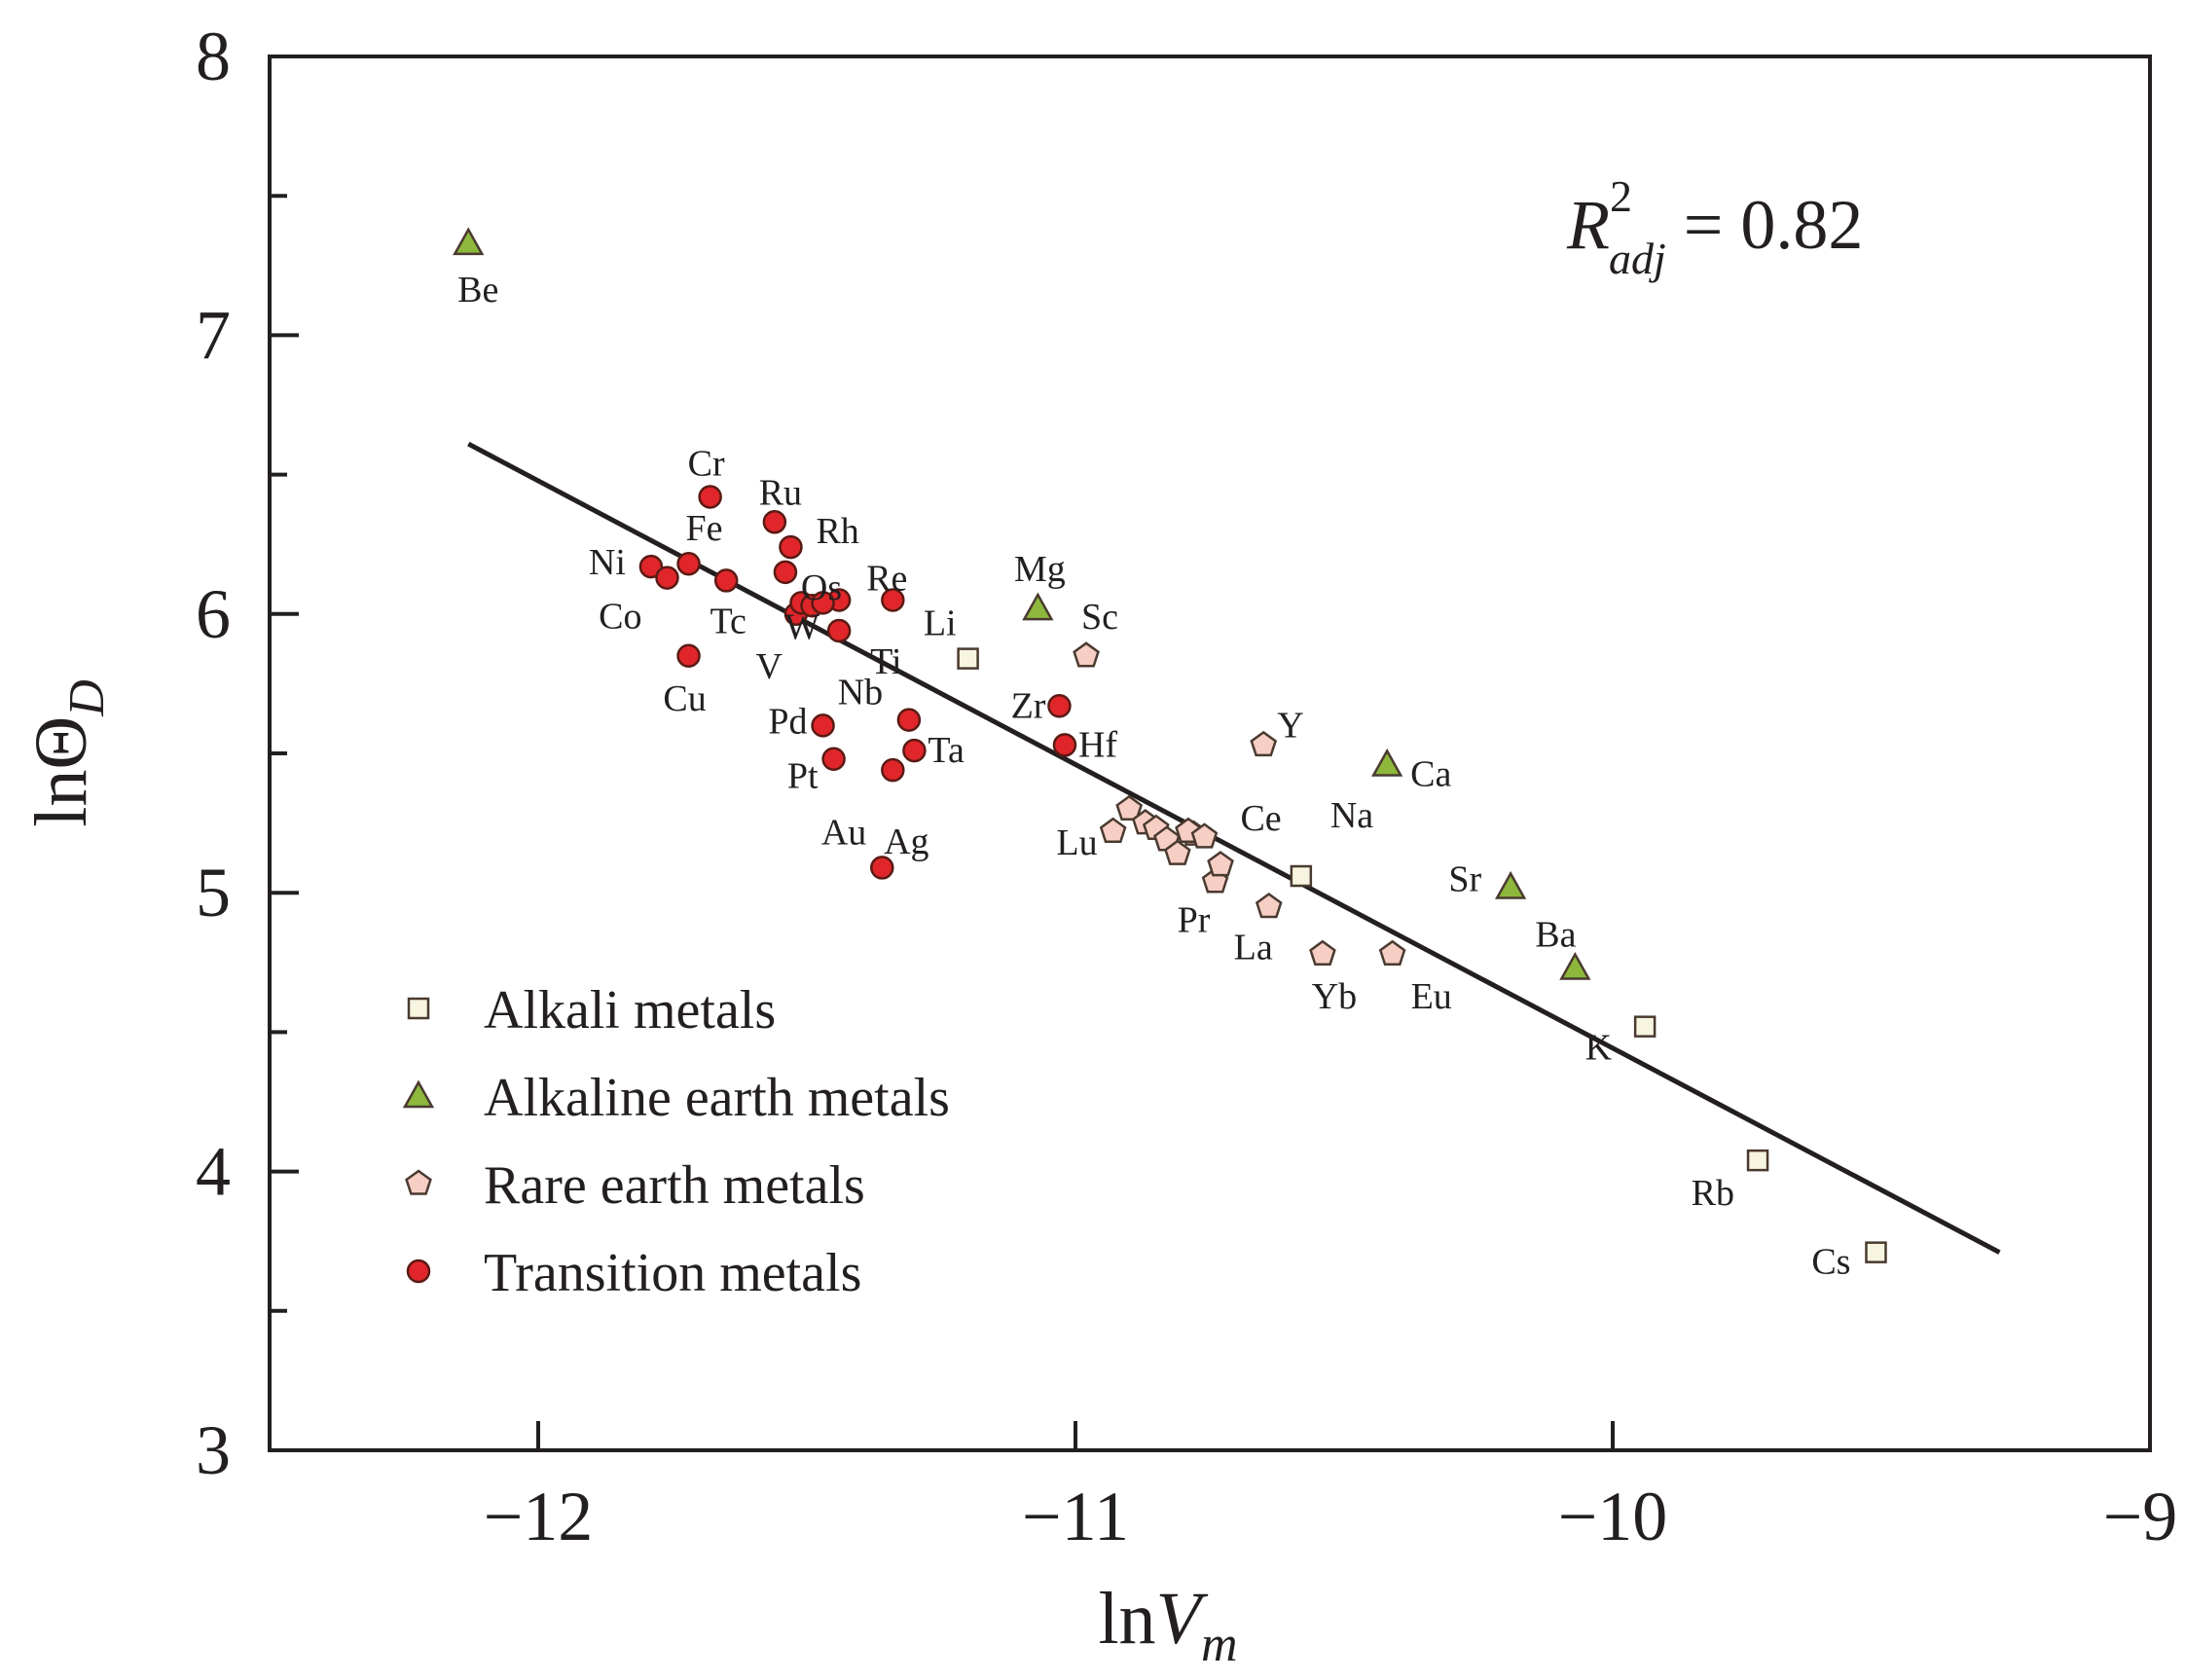  What do you see at coordinates (1253, 948) in the screenshot?
I see `point-label: La` at bounding box center [1253, 948].